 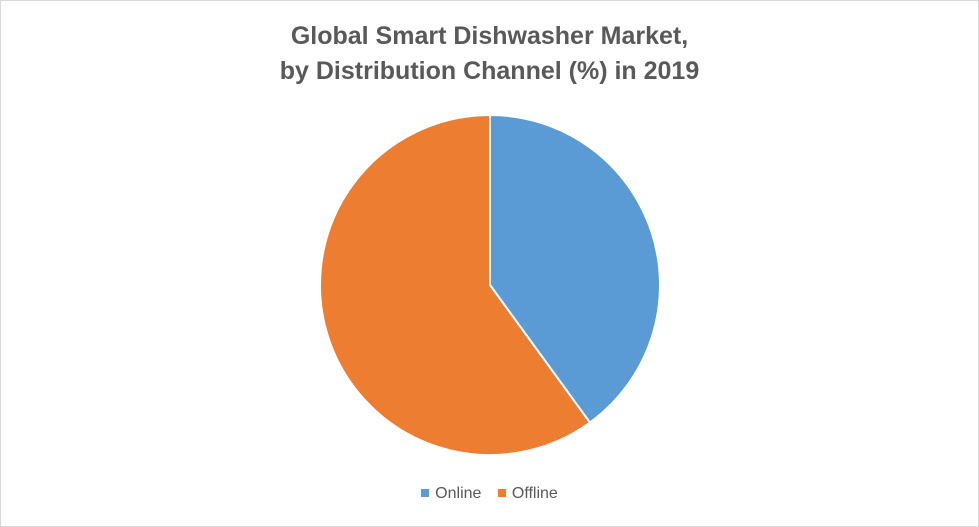 I want to click on chart-title-line-1: Global Smart Dishwasher Market,, so click(x=489, y=36).